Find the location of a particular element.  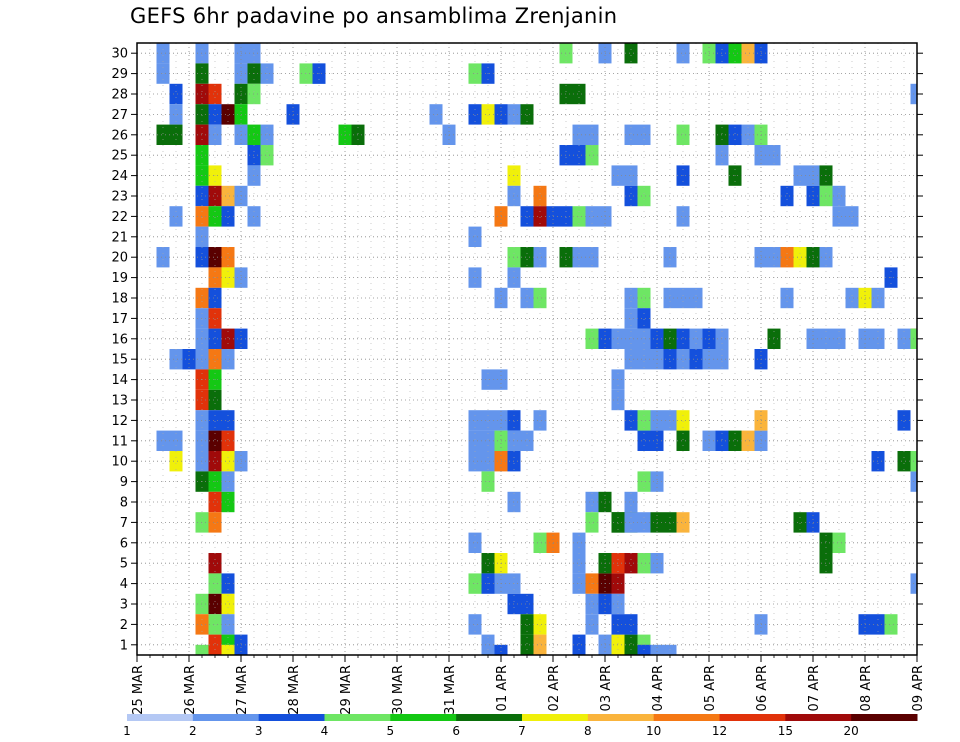

colorbar-label: 5 is located at coordinates (391, 731).